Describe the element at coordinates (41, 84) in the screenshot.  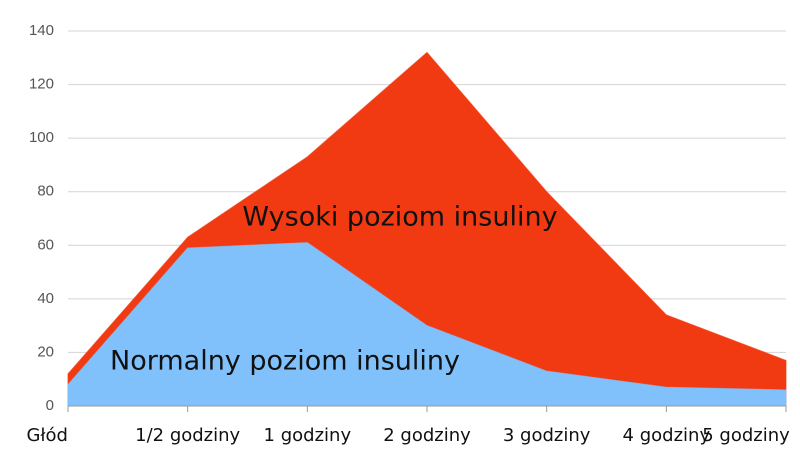
I see `y-tick-label: 120` at that location.